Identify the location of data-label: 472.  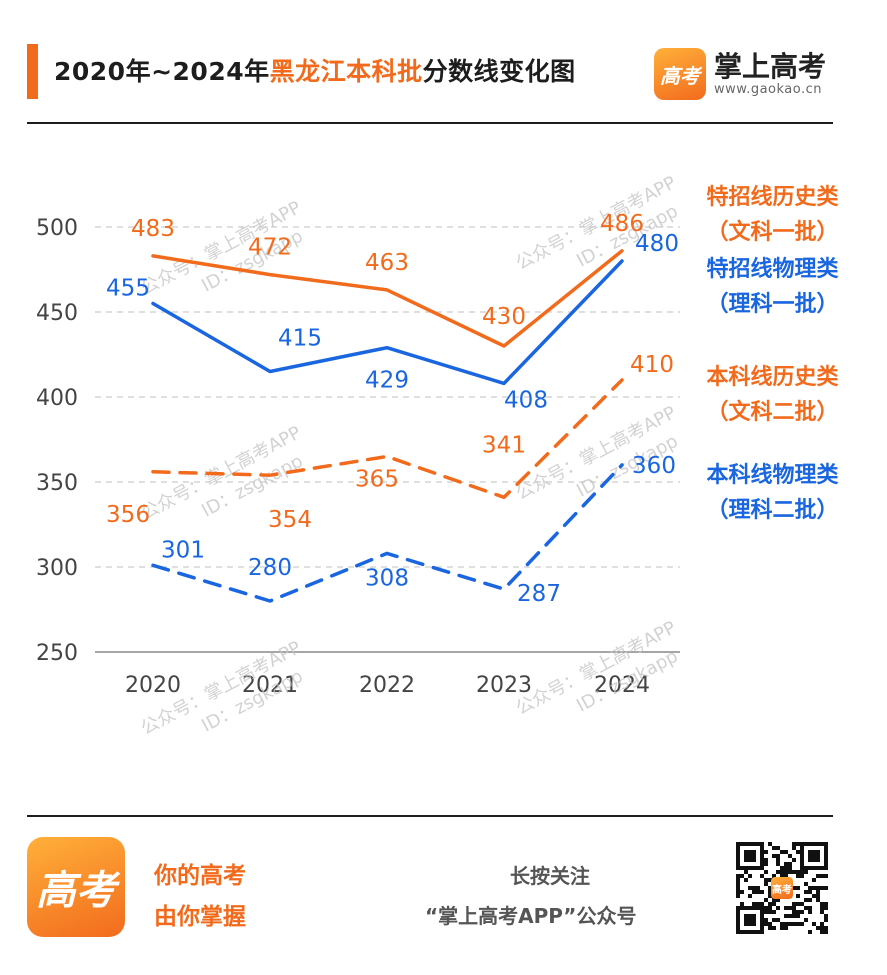
(270, 248).